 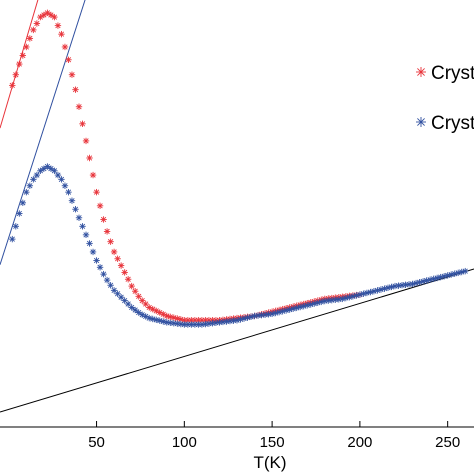 I want to click on x-tick-label: 200, so click(x=359, y=442).